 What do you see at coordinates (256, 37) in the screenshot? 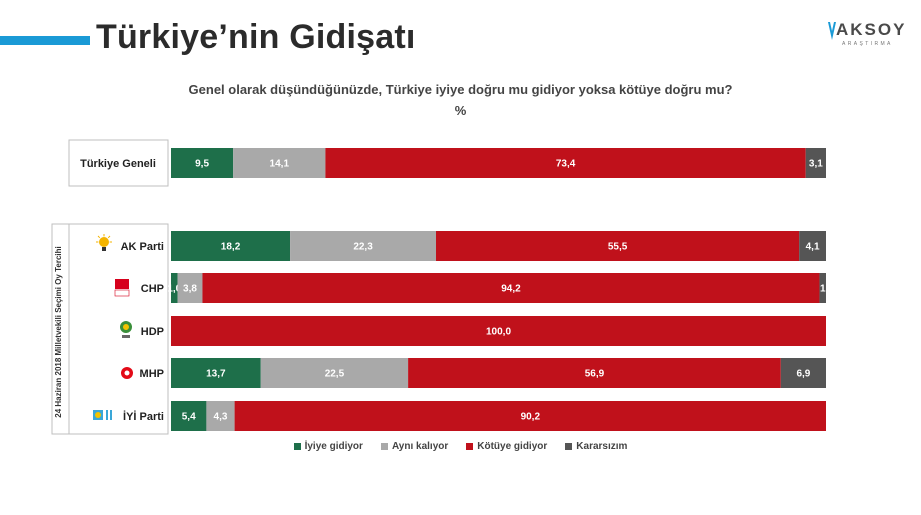
I see `page-title: Türkiye’nin Gidişatı` at bounding box center [256, 37].